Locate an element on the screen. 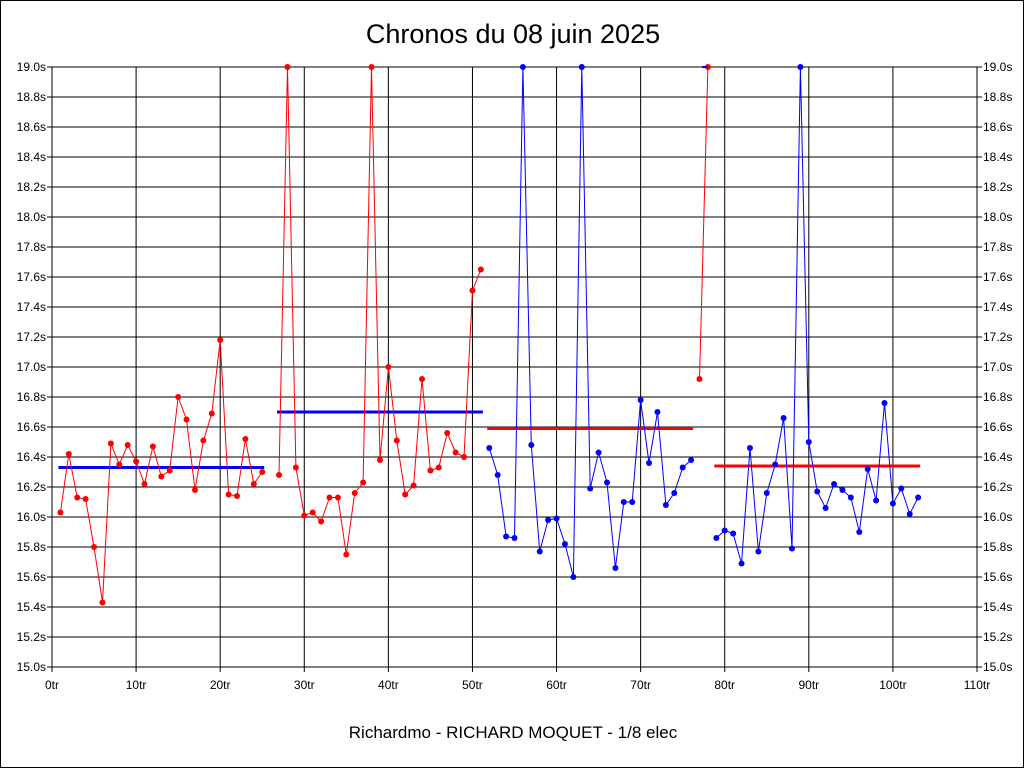  y-tick-label-right: 18.0s is located at coordinates (997, 217).